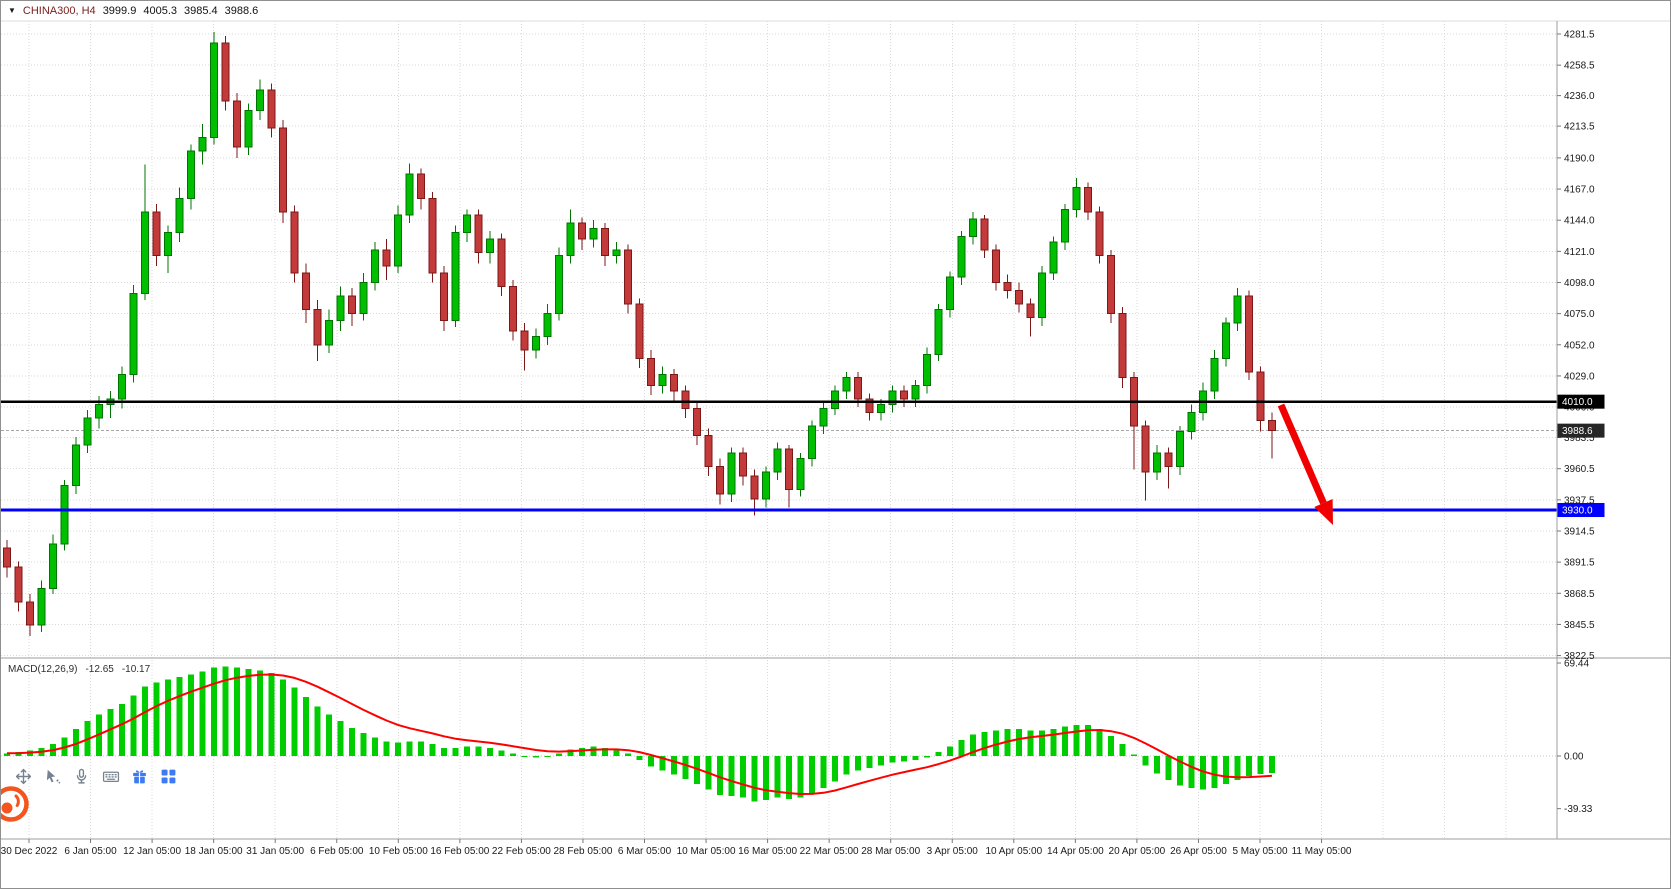 The image size is (1671, 889). I want to click on arrow-head, so click(1323, 512).